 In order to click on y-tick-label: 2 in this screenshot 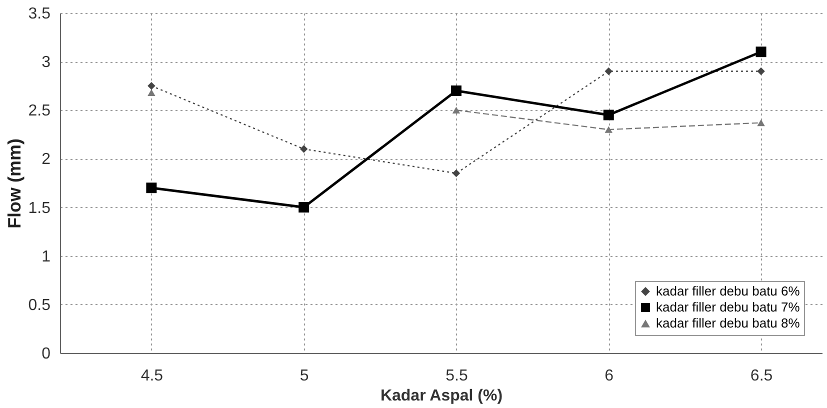, I will do `click(46, 159)`.